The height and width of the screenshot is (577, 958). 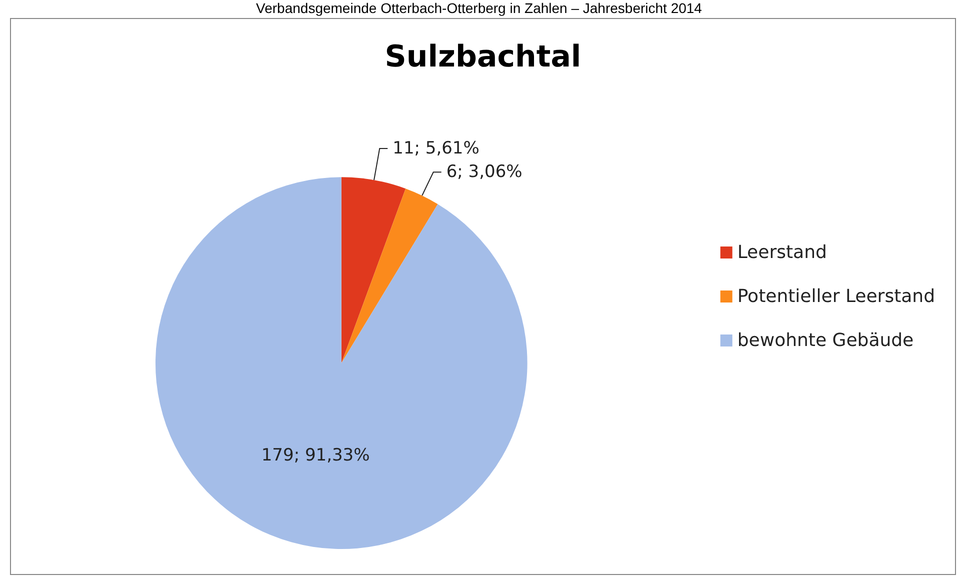 What do you see at coordinates (484, 172) in the screenshot?
I see `data-label: 6; 3,06%` at bounding box center [484, 172].